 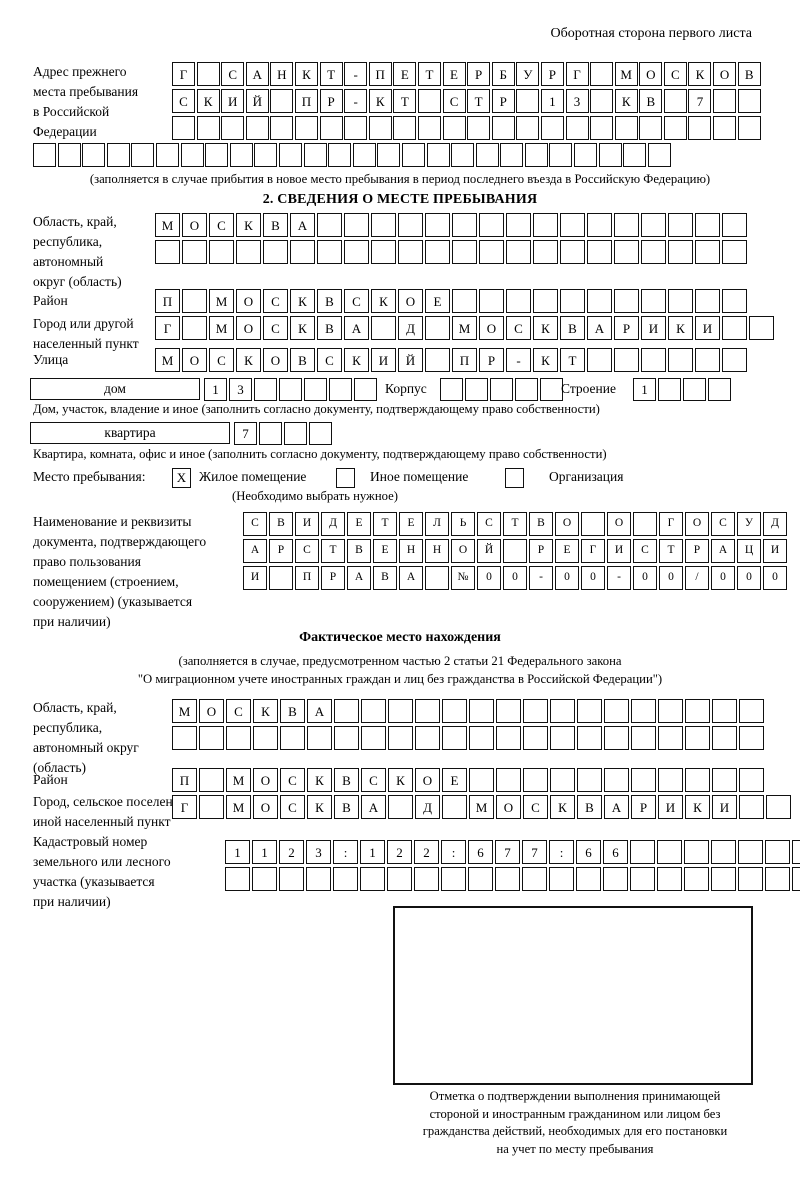 I want to click on char-cell: Ц, so click(x=749, y=551).